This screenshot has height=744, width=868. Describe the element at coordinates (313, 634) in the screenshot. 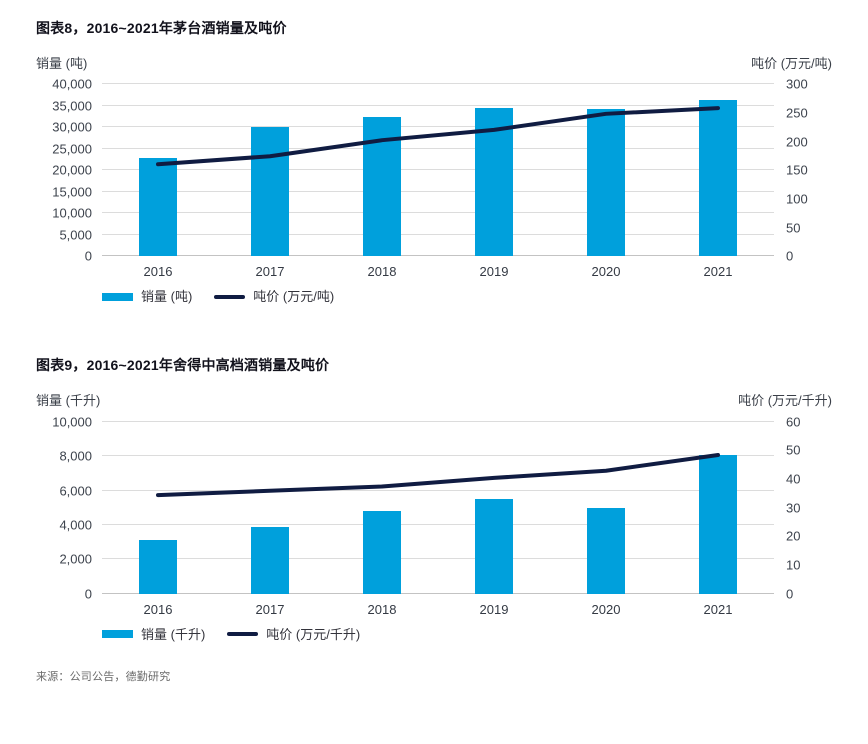

I see `legend-label: 吨价 (万元/千升)` at that location.